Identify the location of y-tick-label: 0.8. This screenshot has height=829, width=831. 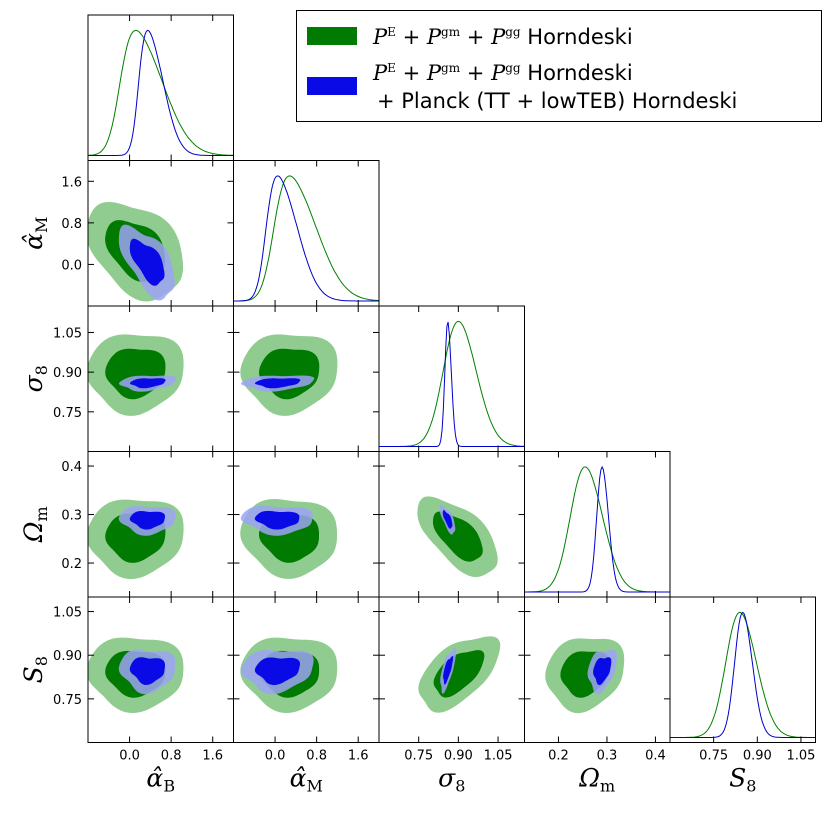
(71, 224).